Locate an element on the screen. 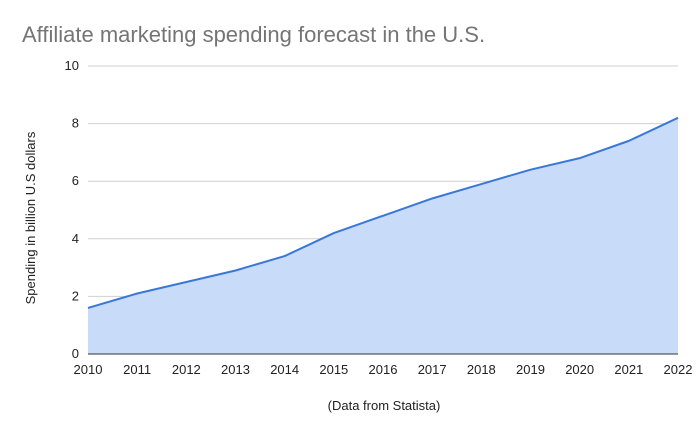 This screenshot has height=433, width=700. y-tick-label: 10 is located at coordinates (72, 65).